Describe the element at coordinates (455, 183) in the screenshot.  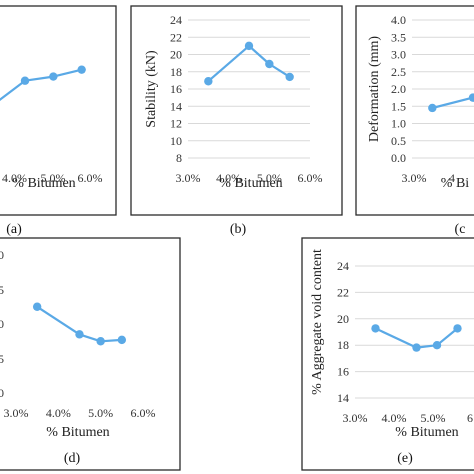
I see `x-axis-title: % Bi` at that location.